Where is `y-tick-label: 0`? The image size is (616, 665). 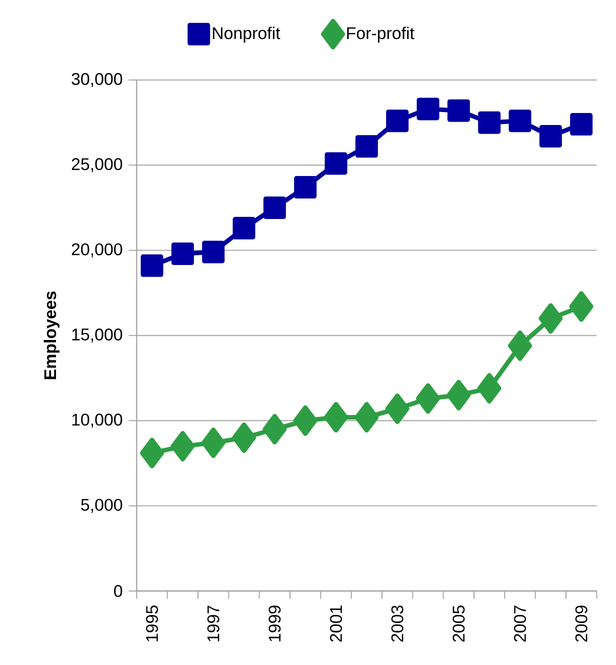 y-tick-label: 0 is located at coordinates (118, 590).